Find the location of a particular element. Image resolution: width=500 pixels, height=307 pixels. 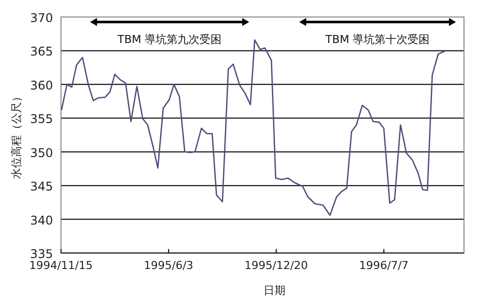

annotation: TBM 導坑第九次受困 is located at coordinates (169, 39).